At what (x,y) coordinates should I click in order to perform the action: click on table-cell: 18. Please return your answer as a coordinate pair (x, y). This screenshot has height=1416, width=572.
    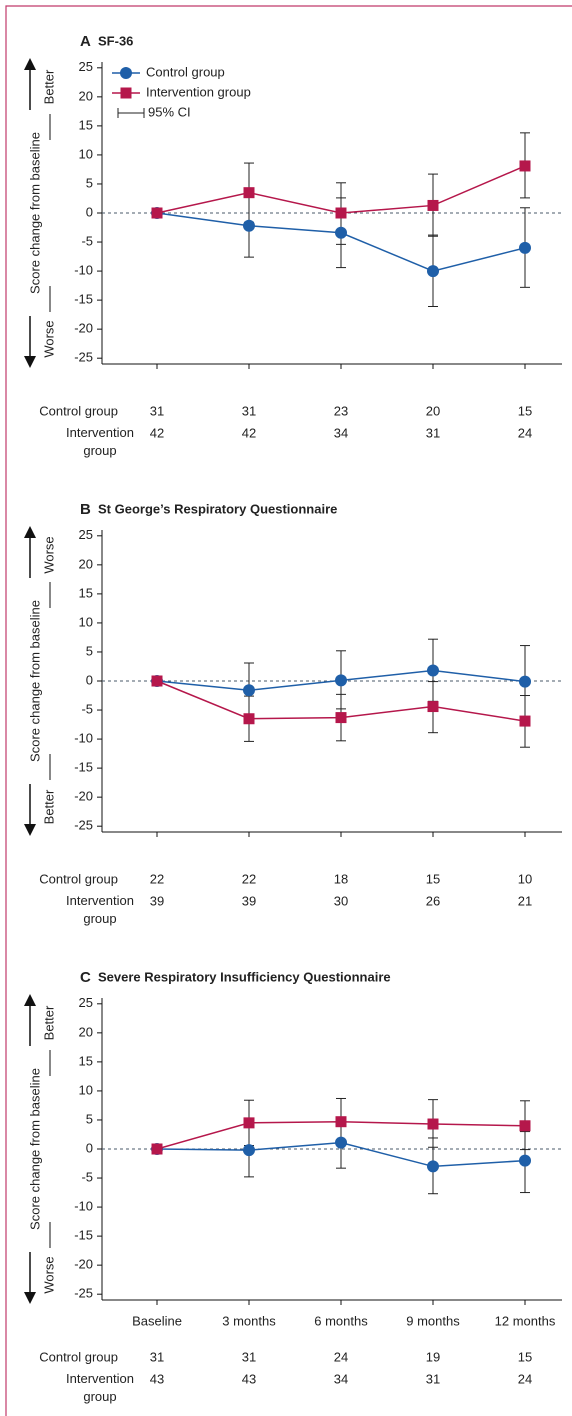
    Looking at the image, I should click on (341, 878).